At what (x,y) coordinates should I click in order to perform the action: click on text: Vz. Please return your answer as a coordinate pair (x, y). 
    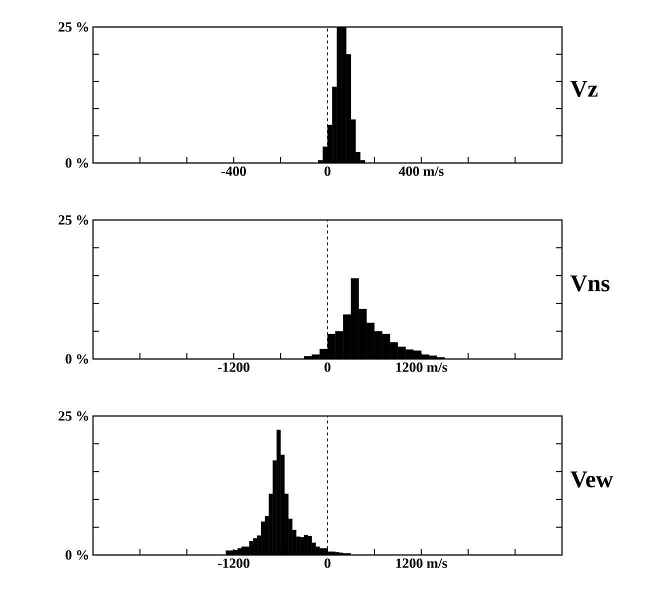
    Looking at the image, I should click on (584, 89).